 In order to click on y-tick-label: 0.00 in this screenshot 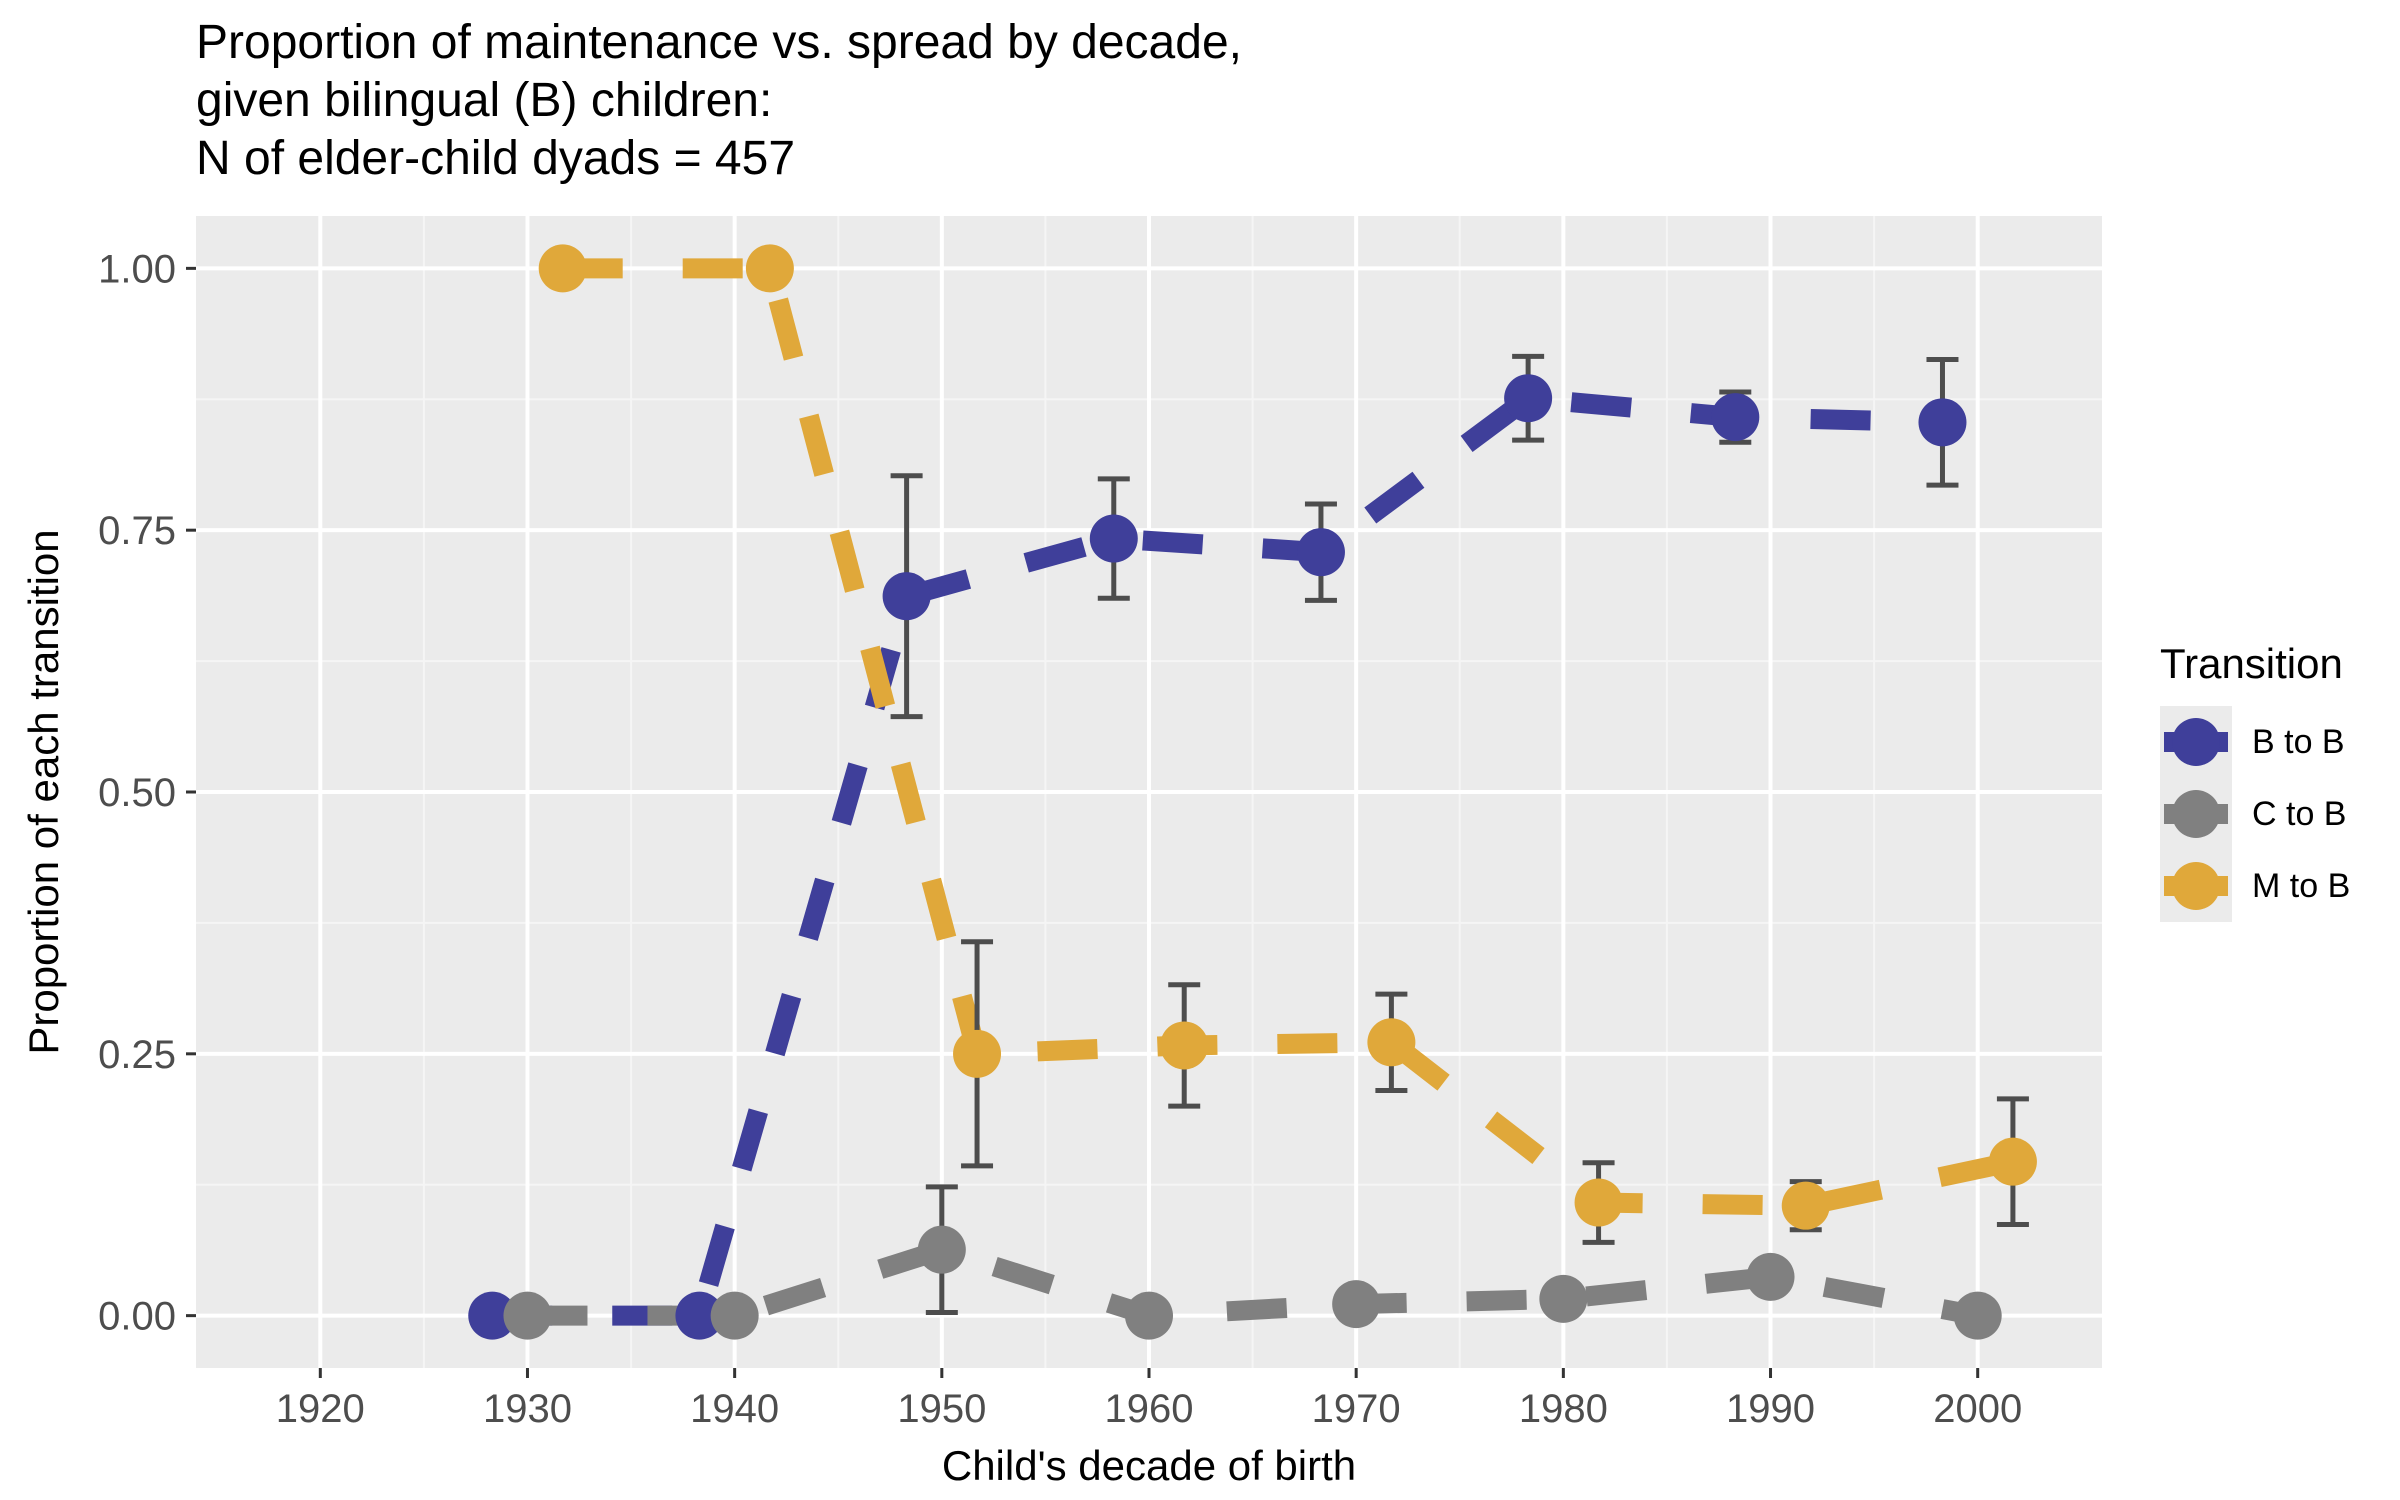, I will do `click(137, 1317)`.